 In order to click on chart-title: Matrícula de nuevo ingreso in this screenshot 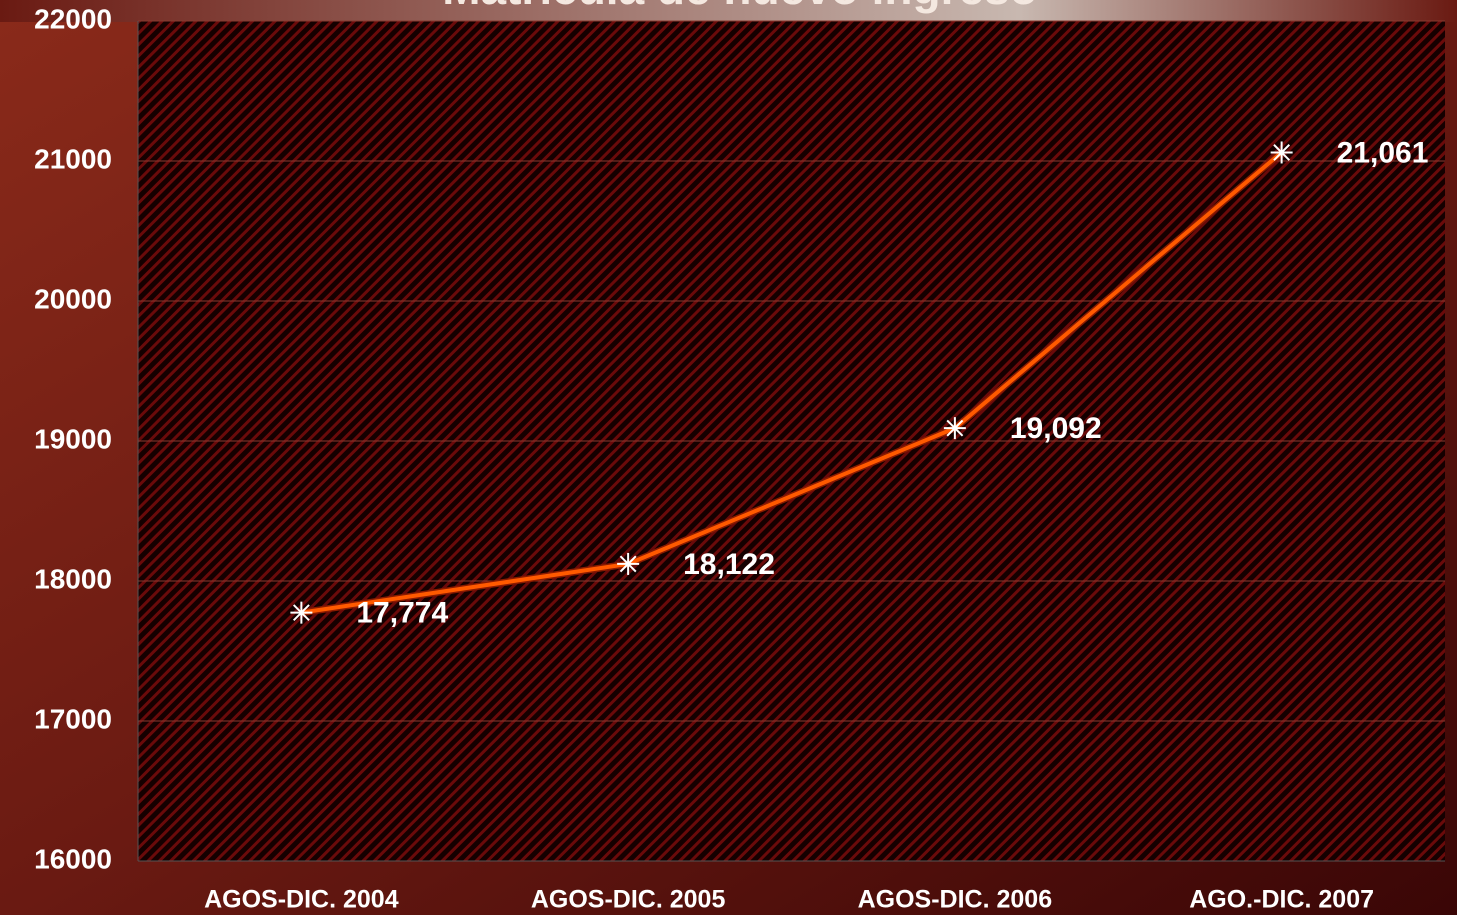, I will do `click(740, 7)`.